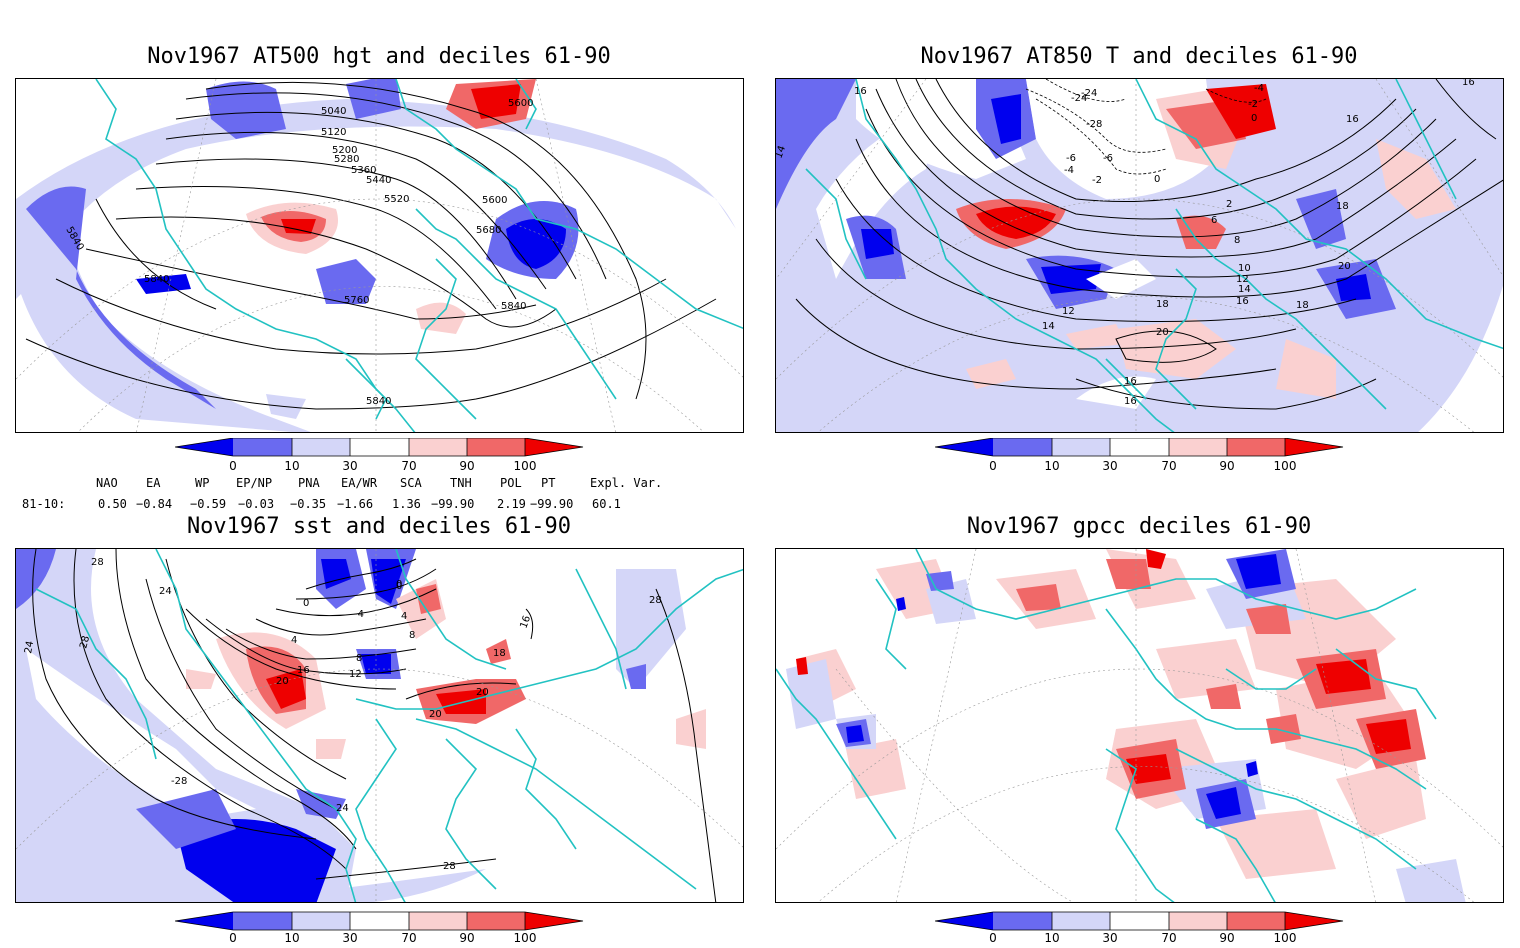 This screenshot has width=1520, height=948. Describe the element at coordinates (154, 504) in the screenshot. I see `index-value: −0.84` at that location.